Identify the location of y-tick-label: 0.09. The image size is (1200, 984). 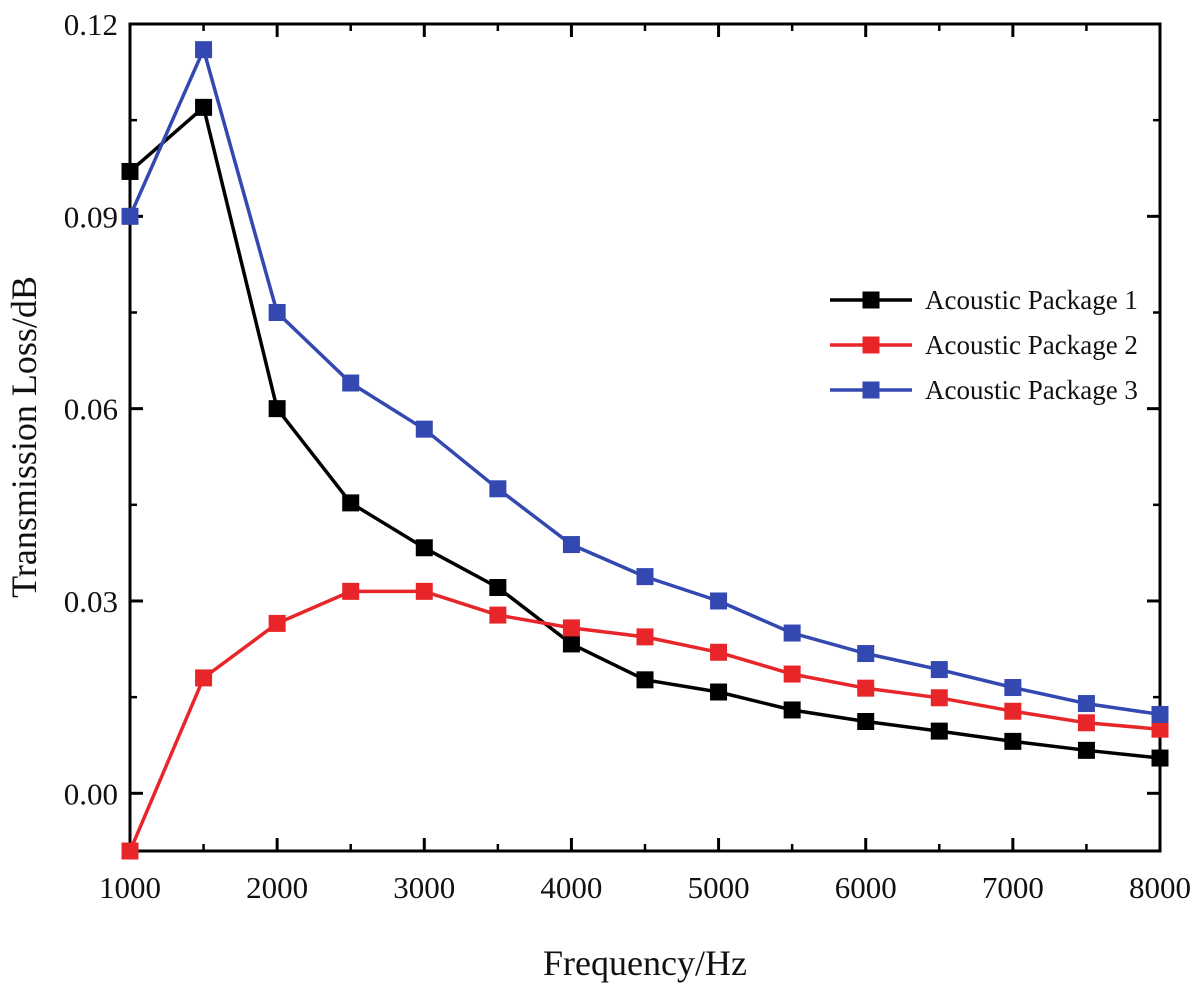
(91, 216).